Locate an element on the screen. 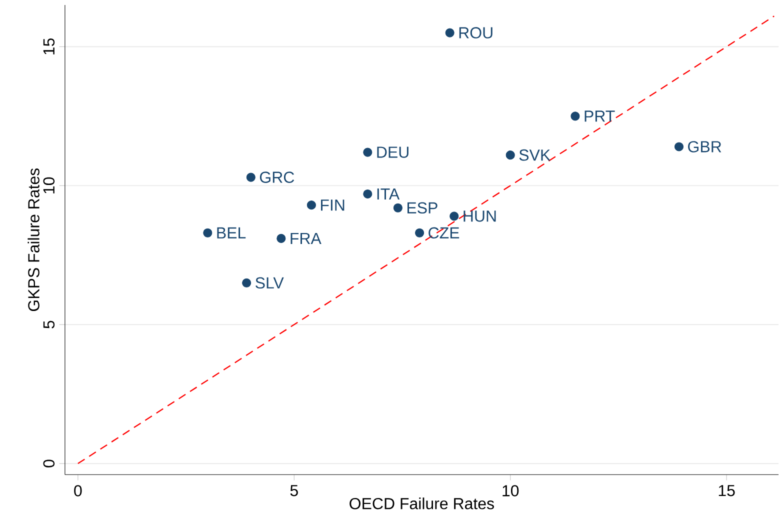  annotation: DEU is located at coordinates (392, 152).